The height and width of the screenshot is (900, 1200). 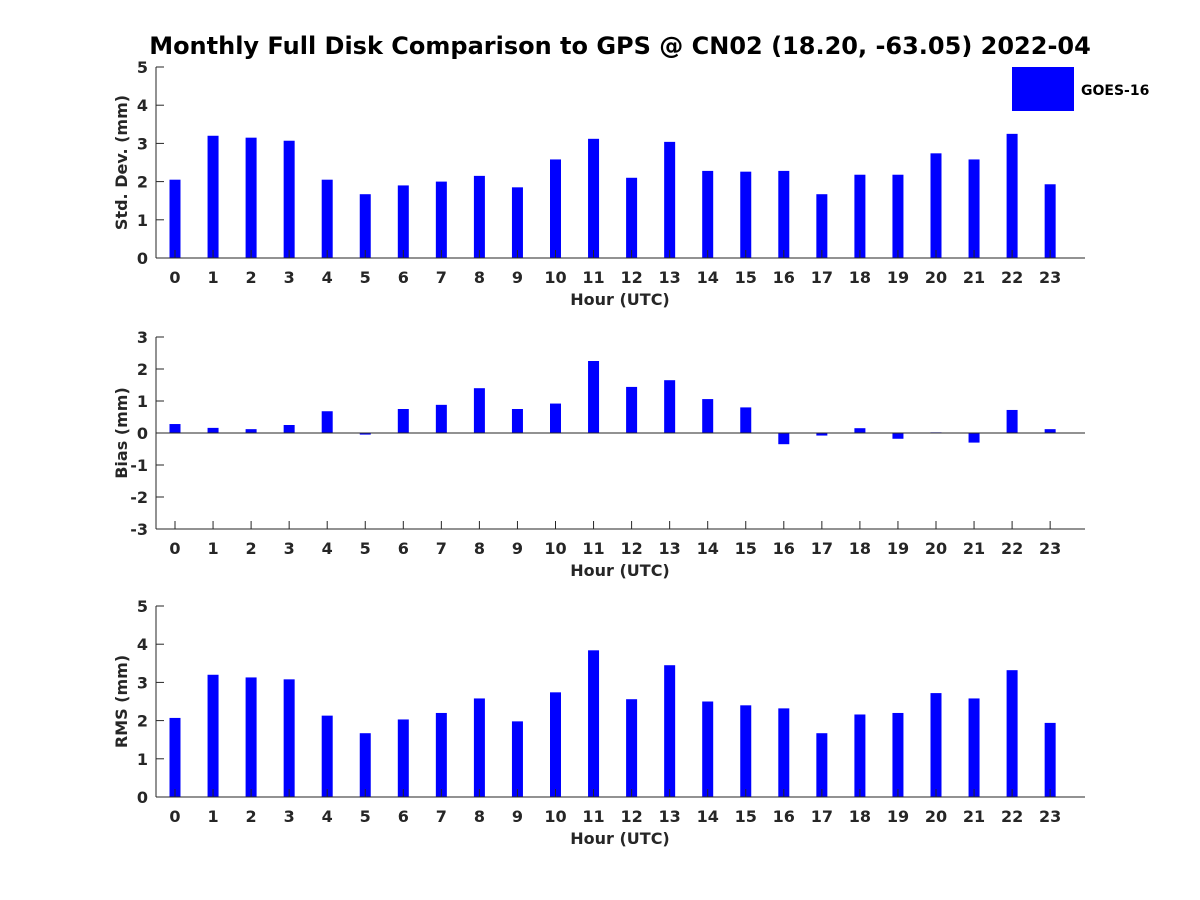 I want to click on x-tick-label-bias: 4, so click(x=327, y=548).